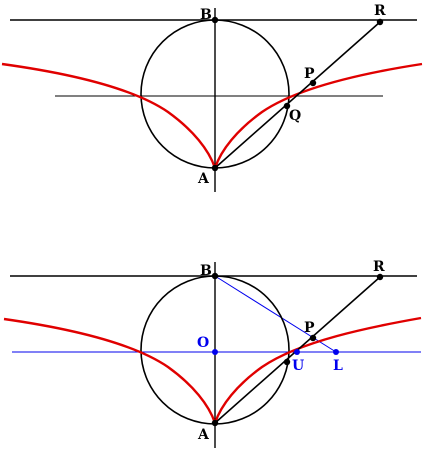  What do you see at coordinates (298, 366) in the screenshot?
I see `label-U: U` at bounding box center [298, 366].